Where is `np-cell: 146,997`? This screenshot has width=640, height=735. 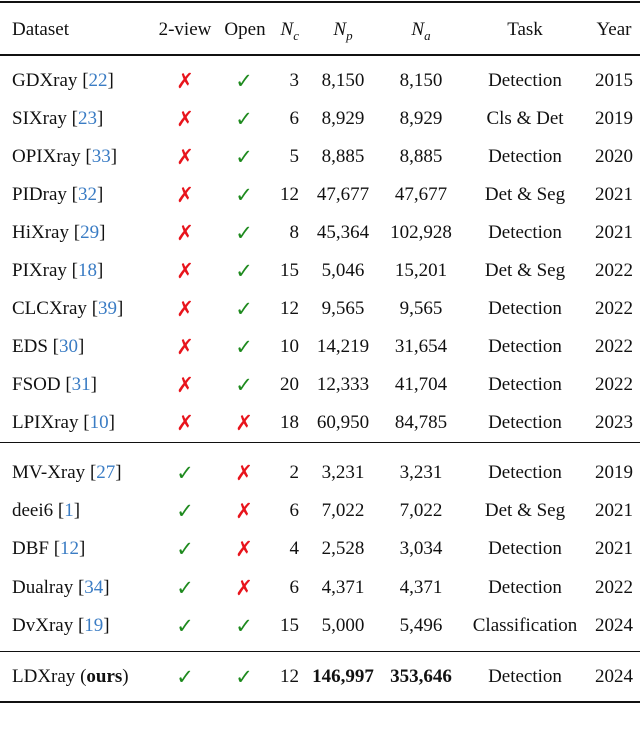 np-cell: 146,997 is located at coordinates (343, 676).